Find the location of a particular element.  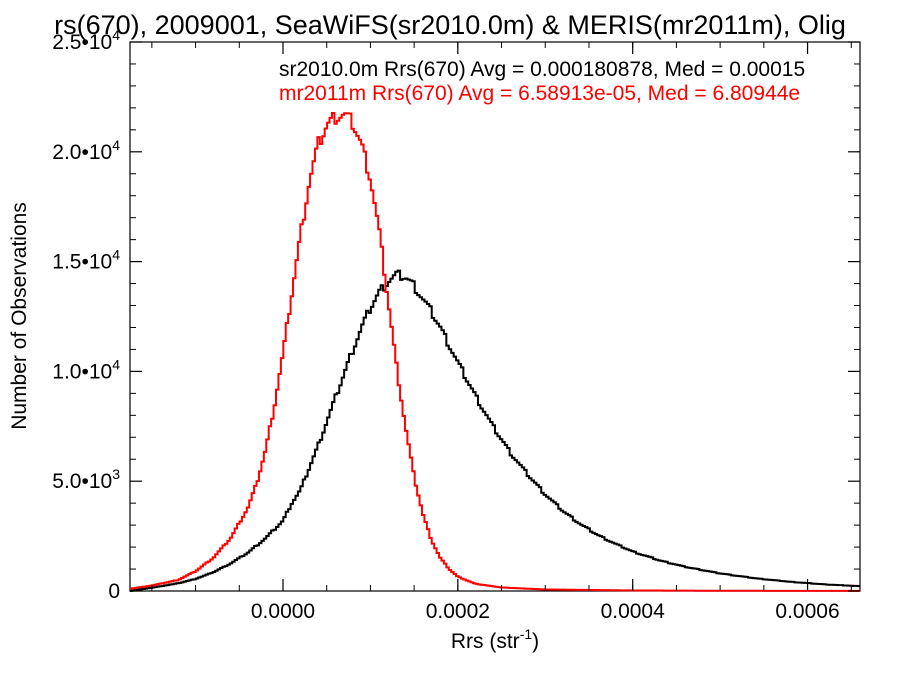

x-tick-label: 0.0006 is located at coordinates (807, 611).